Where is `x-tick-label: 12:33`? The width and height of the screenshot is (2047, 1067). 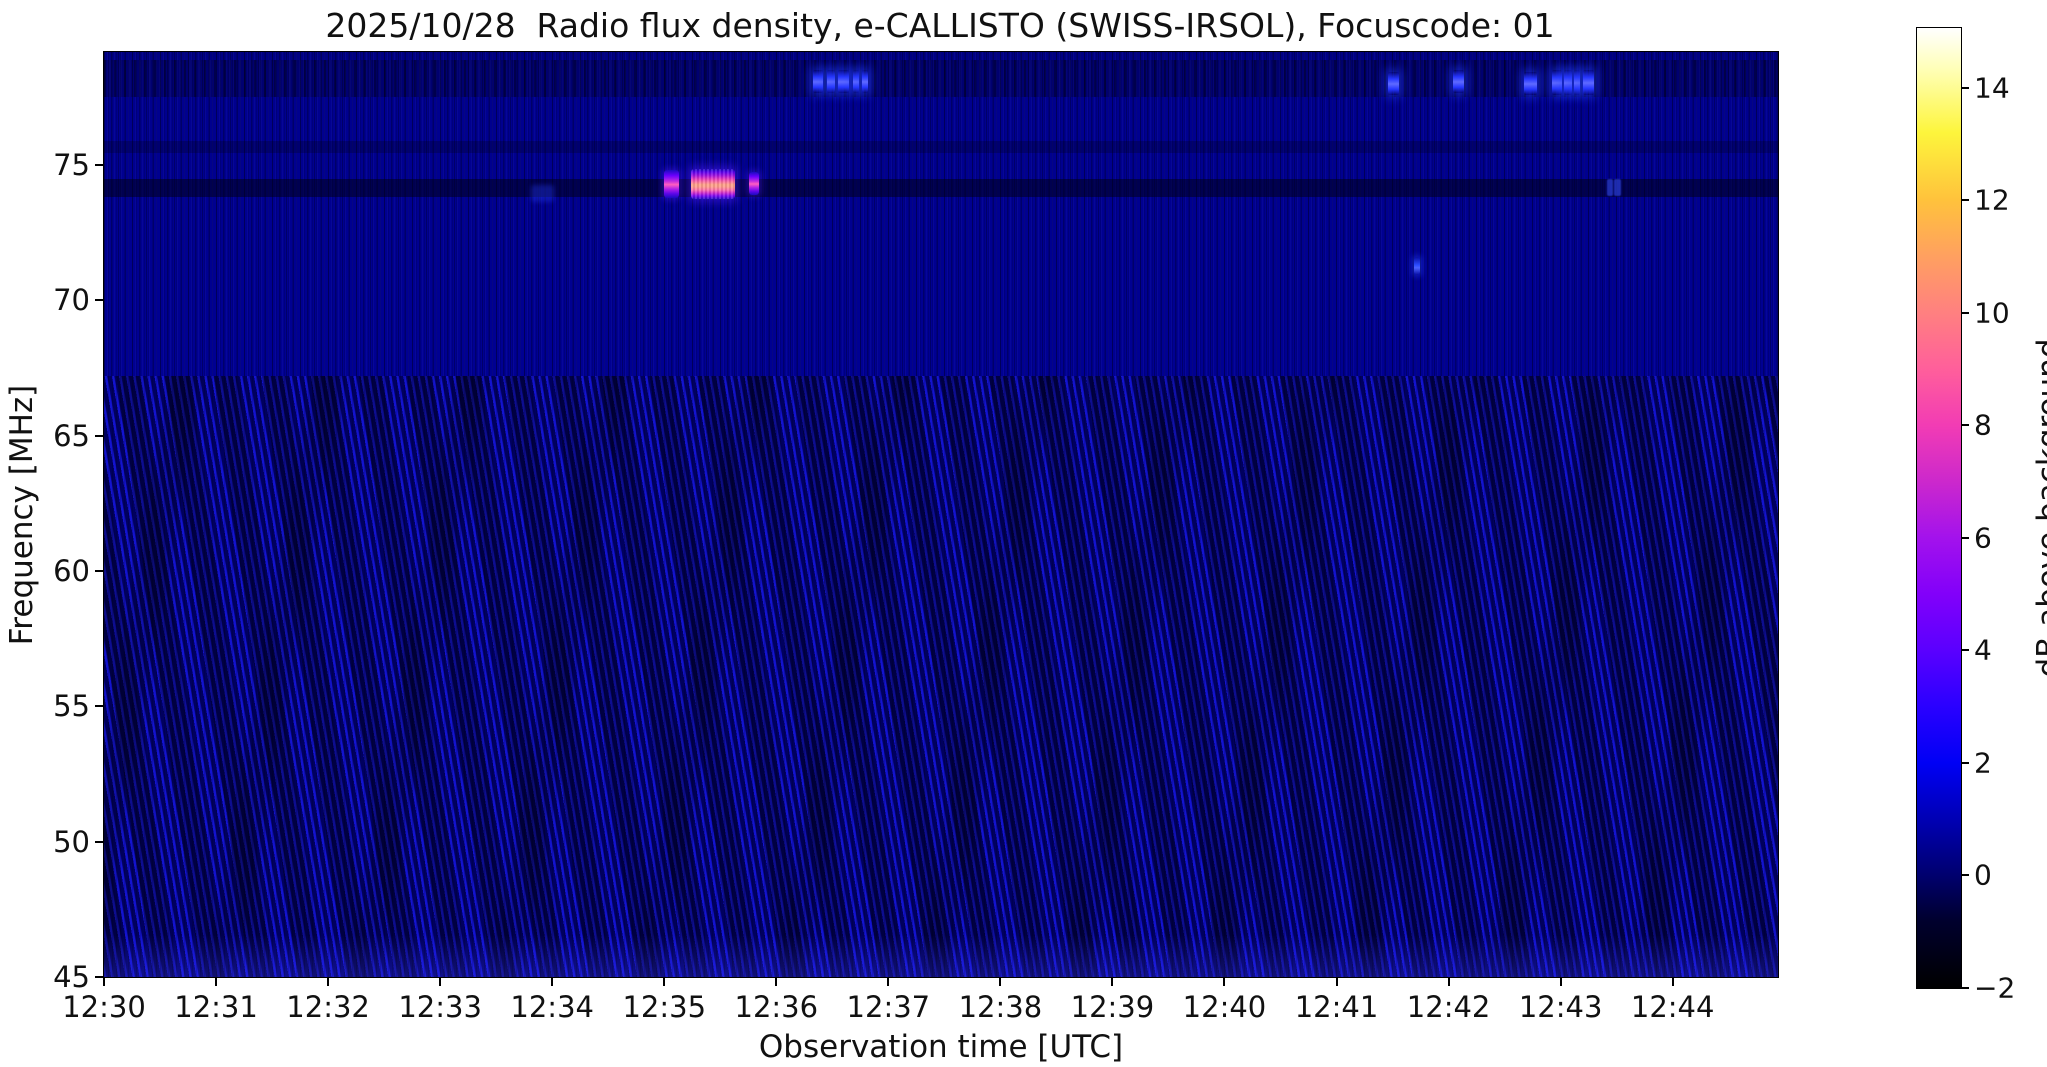
x-tick-label: 12:33 is located at coordinates (440, 1007).